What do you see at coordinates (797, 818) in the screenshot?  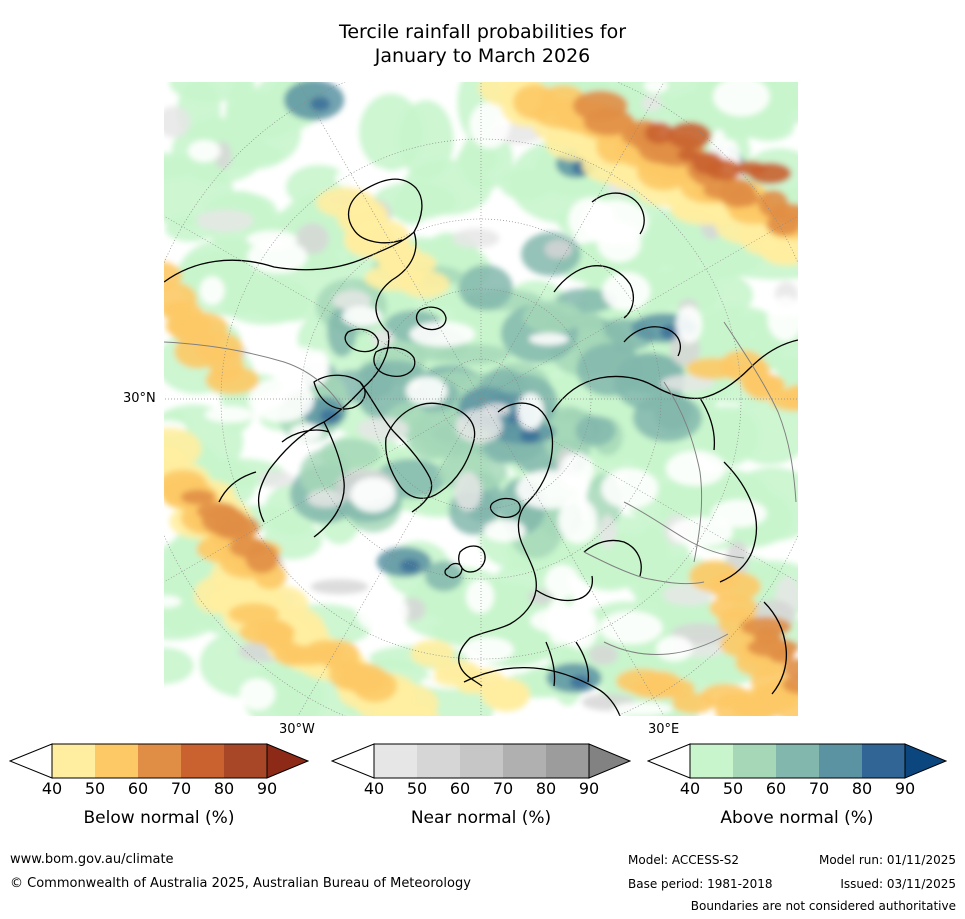 I see `colorbar-above-normal-label: Above normal (%)` at bounding box center [797, 818].